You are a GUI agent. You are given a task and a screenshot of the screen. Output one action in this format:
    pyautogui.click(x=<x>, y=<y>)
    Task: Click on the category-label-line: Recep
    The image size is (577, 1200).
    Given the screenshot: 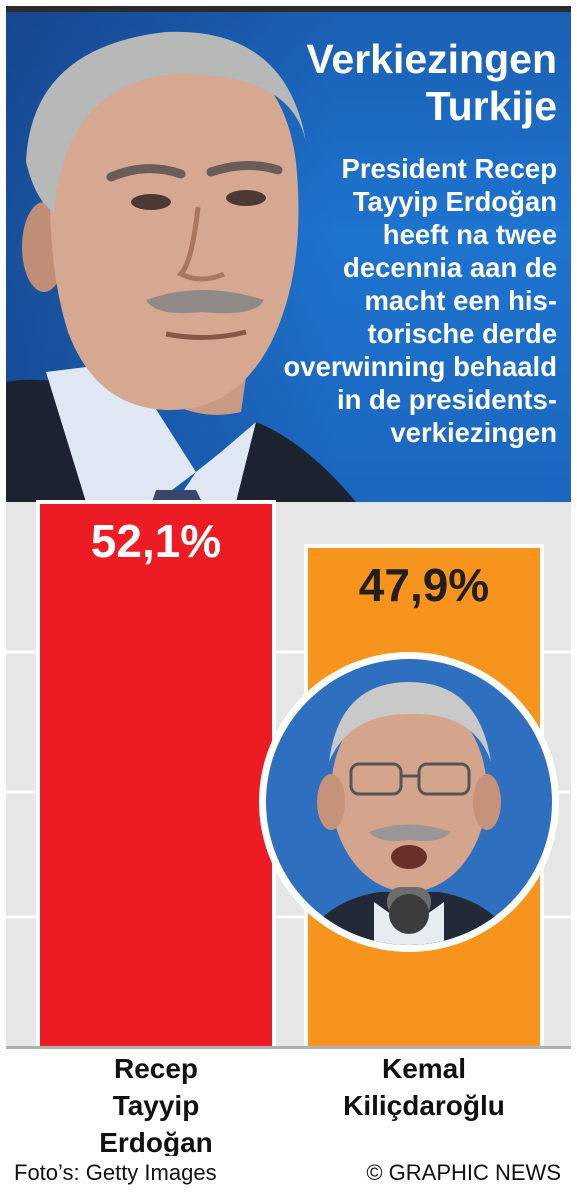 What is the action you would take?
    pyautogui.click(x=156, y=1068)
    